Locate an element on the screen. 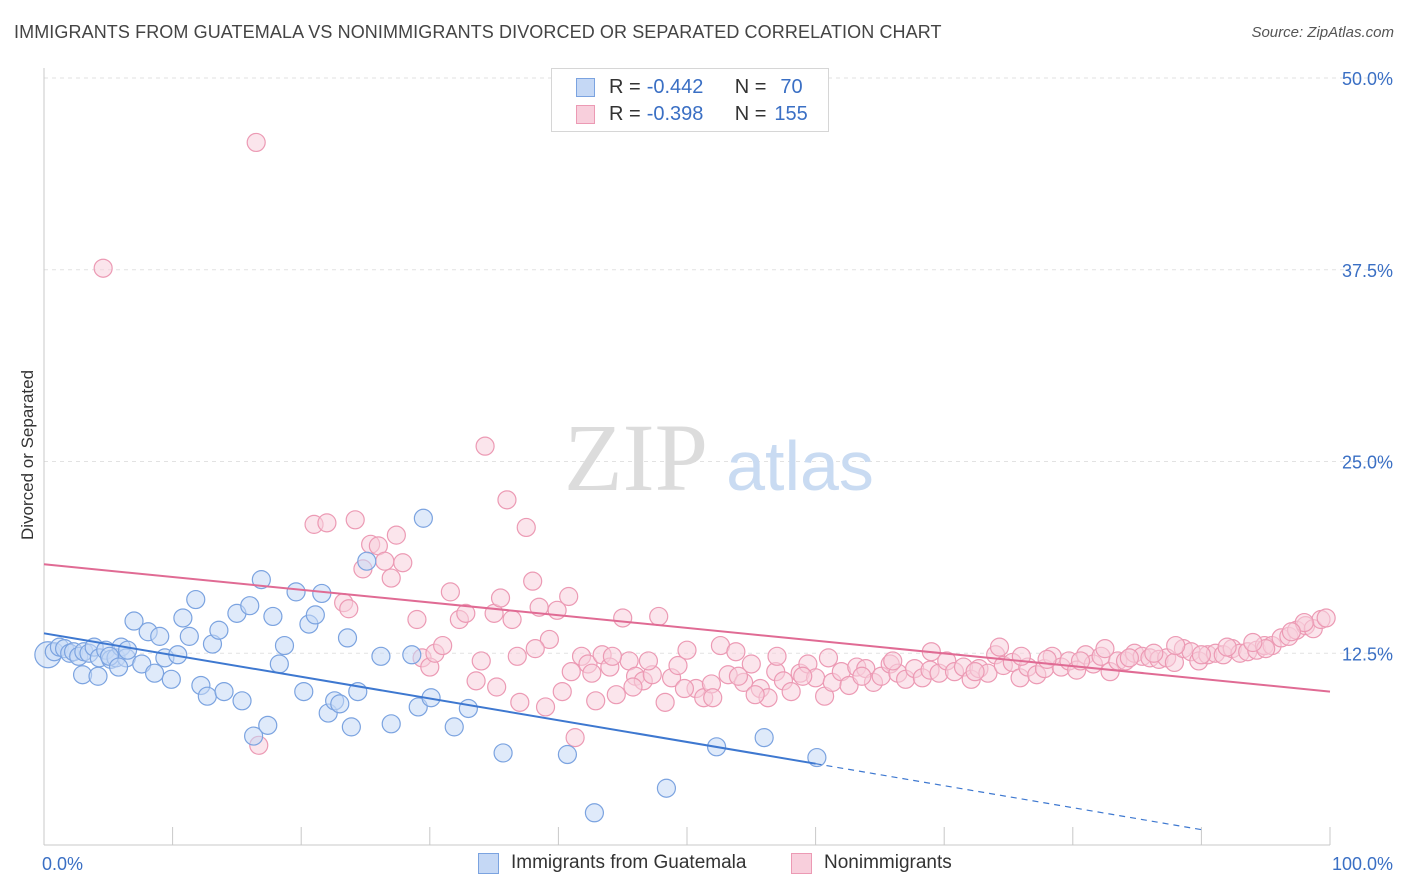  x-tick-label: 0.0% is located at coordinates (62, 864).